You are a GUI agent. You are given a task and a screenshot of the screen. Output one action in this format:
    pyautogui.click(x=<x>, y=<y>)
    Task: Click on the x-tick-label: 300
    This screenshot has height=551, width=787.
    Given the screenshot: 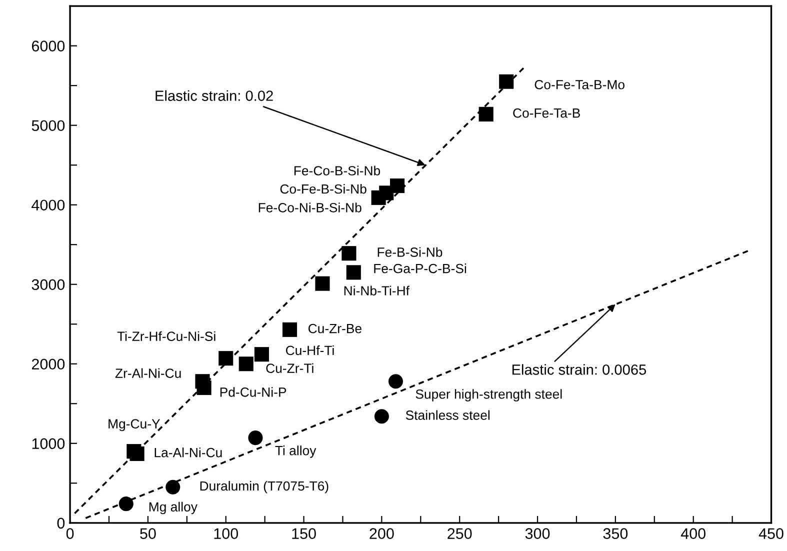 What is the action you would take?
    pyautogui.click(x=537, y=533)
    